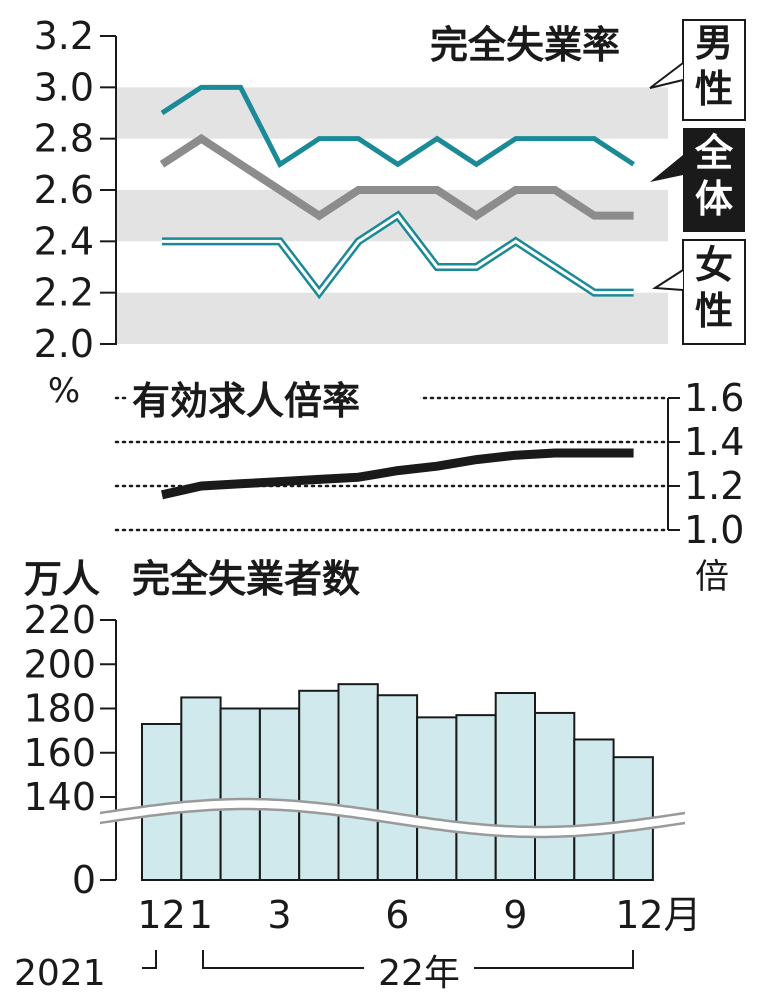  I want to click on axis-break-line-lower, so click(392, 823).